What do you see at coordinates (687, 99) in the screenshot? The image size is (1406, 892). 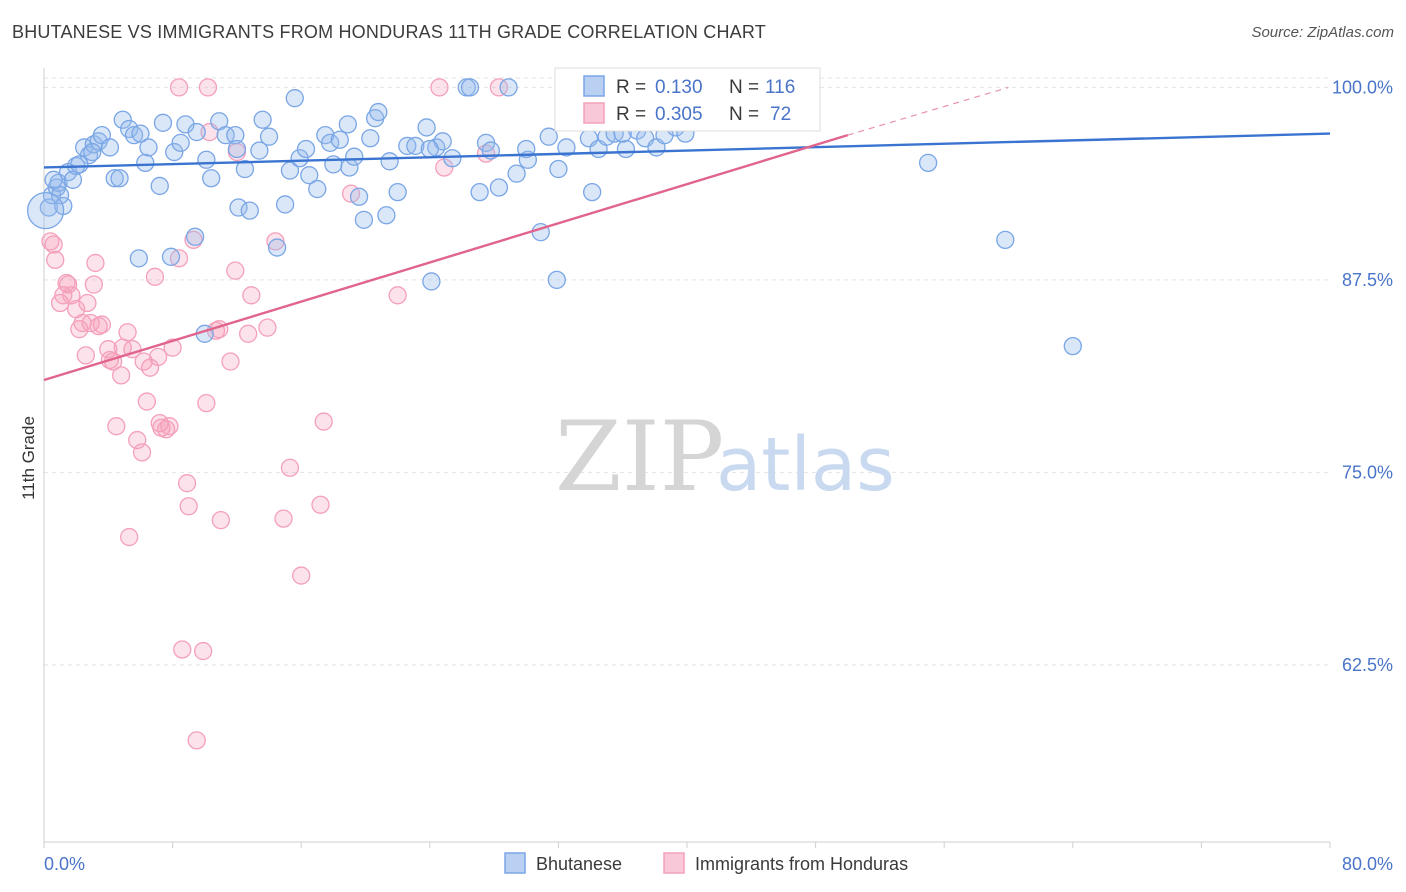 I see `stats-legend: R = 0.130 N = 116 R = 0.305 N = 72` at bounding box center [687, 99].